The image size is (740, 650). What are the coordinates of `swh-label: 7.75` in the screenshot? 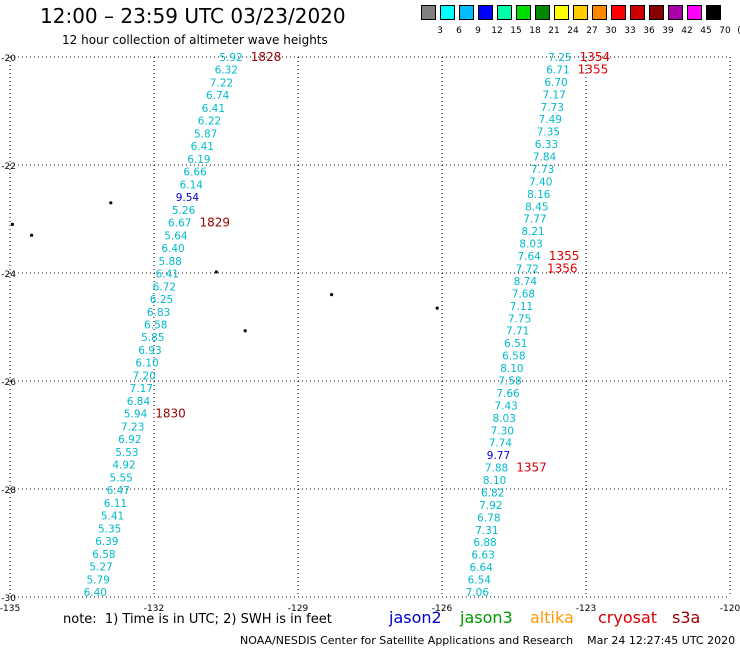 It's located at (519, 319).